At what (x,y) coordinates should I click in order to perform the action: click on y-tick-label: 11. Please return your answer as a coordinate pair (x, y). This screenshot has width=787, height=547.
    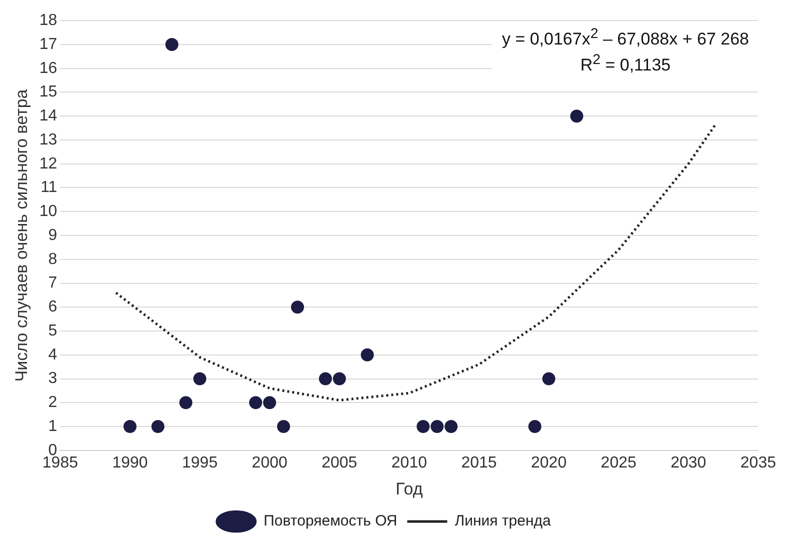
    Looking at the image, I should click on (49, 187).